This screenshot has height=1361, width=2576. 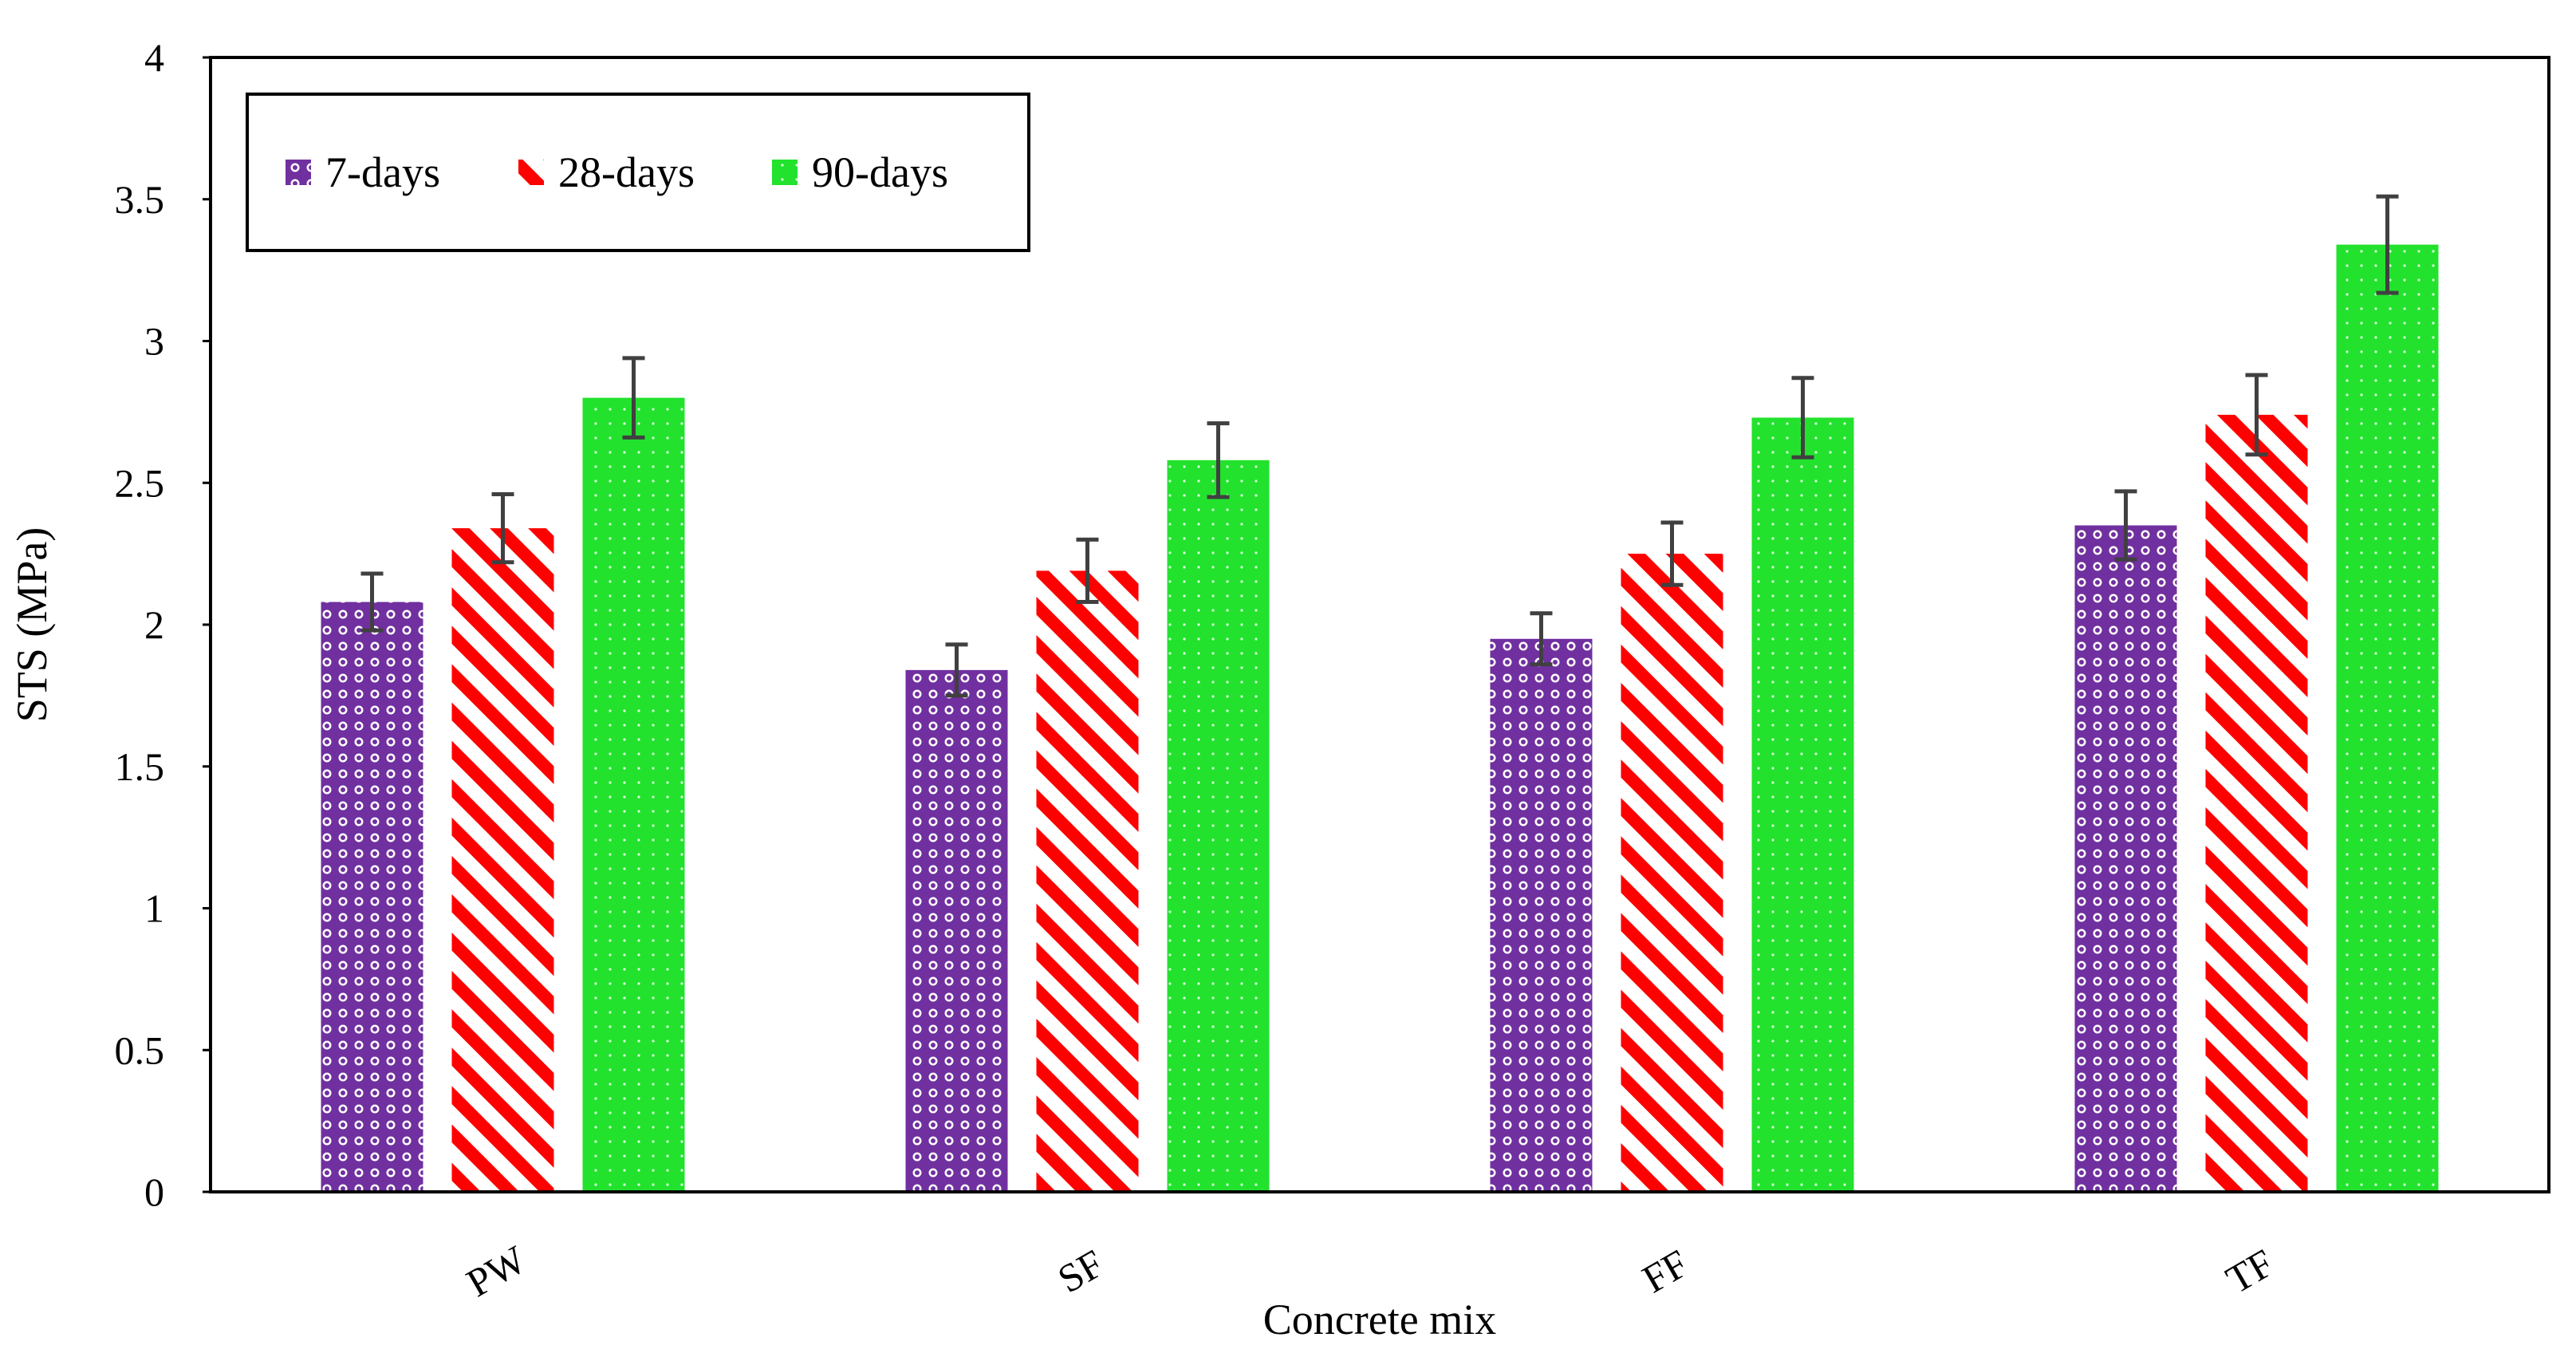 What do you see at coordinates (140, 482) in the screenshot?
I see `y-tick-label: 2.5` at bounding box center [140, 482].